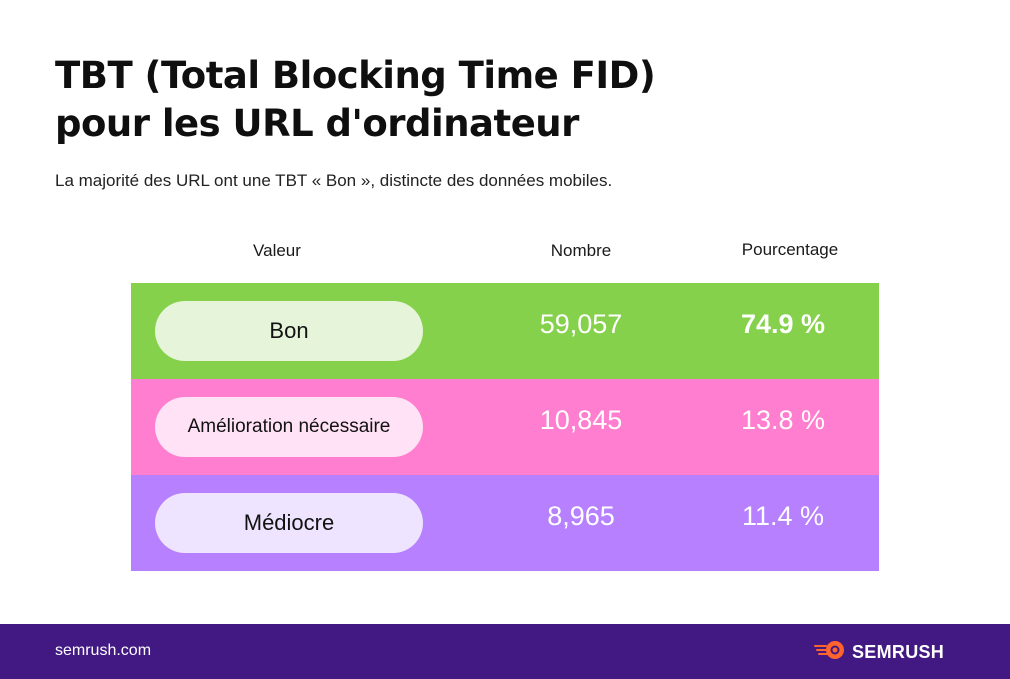  What do you see at coordinates (289, 523) in the screenshot?
I see `label-pill: Médiocre` at bounding box center [289, 523].